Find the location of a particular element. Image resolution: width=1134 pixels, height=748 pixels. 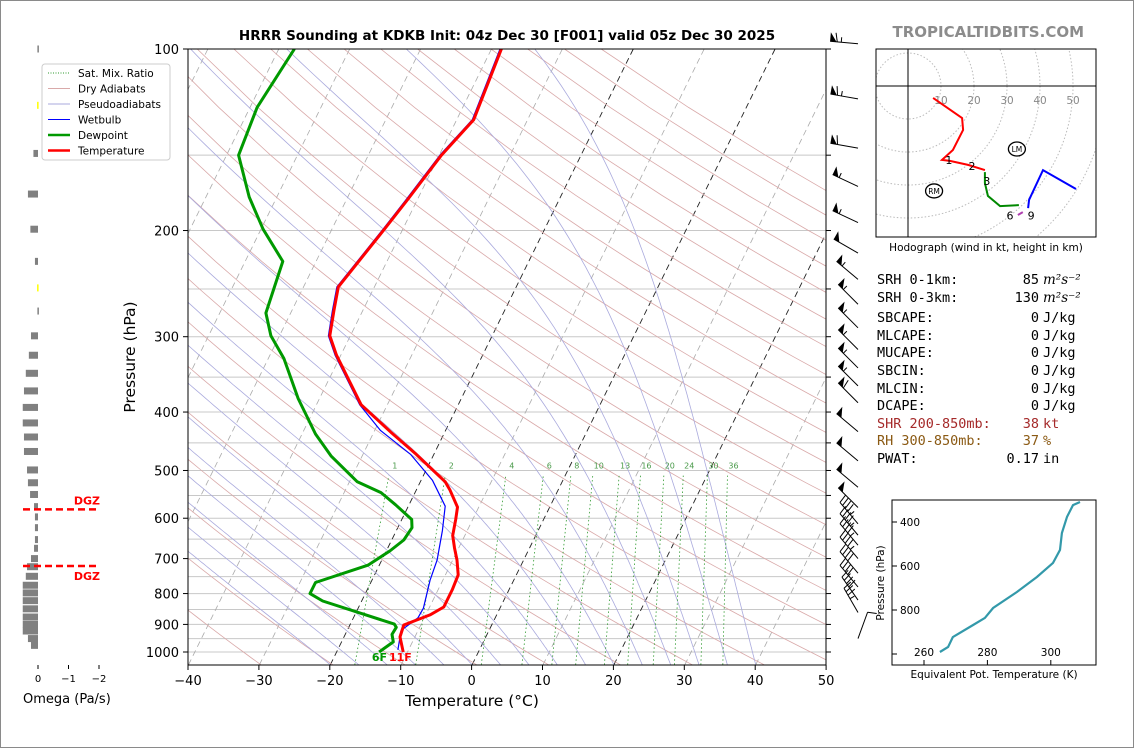

mixing-ratio-label: 30 is located at coordinates (713, 465).